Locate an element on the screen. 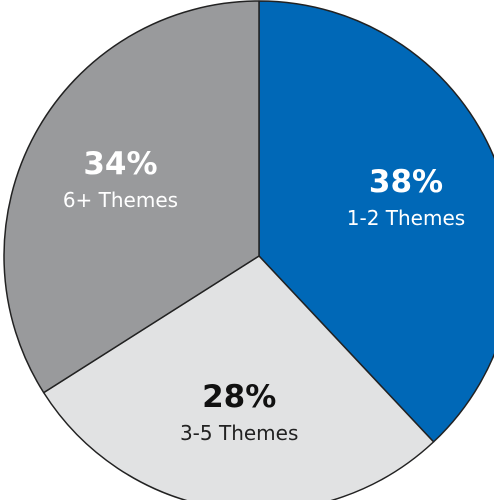 This screenshot has height=500, width=494. slice-category-label: 3-5 Themes is located at coordinates (239, 433).